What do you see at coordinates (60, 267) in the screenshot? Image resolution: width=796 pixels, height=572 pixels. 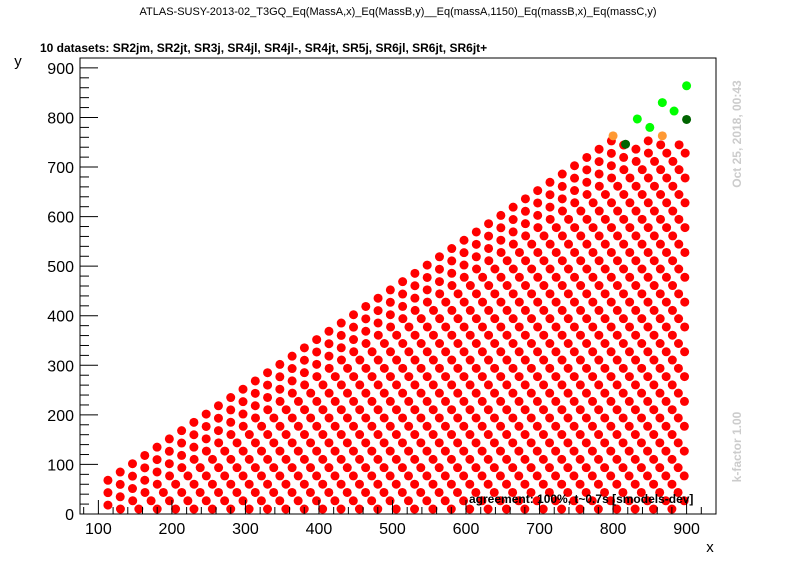 I see `y-tick-label: 500` at bounding box center [60, 267].